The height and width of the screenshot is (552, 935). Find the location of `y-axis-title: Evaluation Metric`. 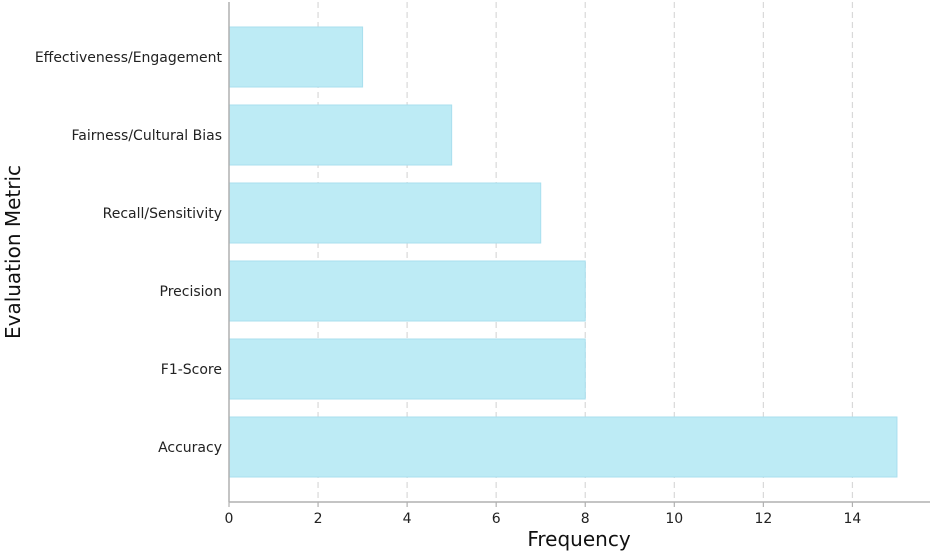

y-axis-title: Evaluation Metric is located at coordinates (13, 252).